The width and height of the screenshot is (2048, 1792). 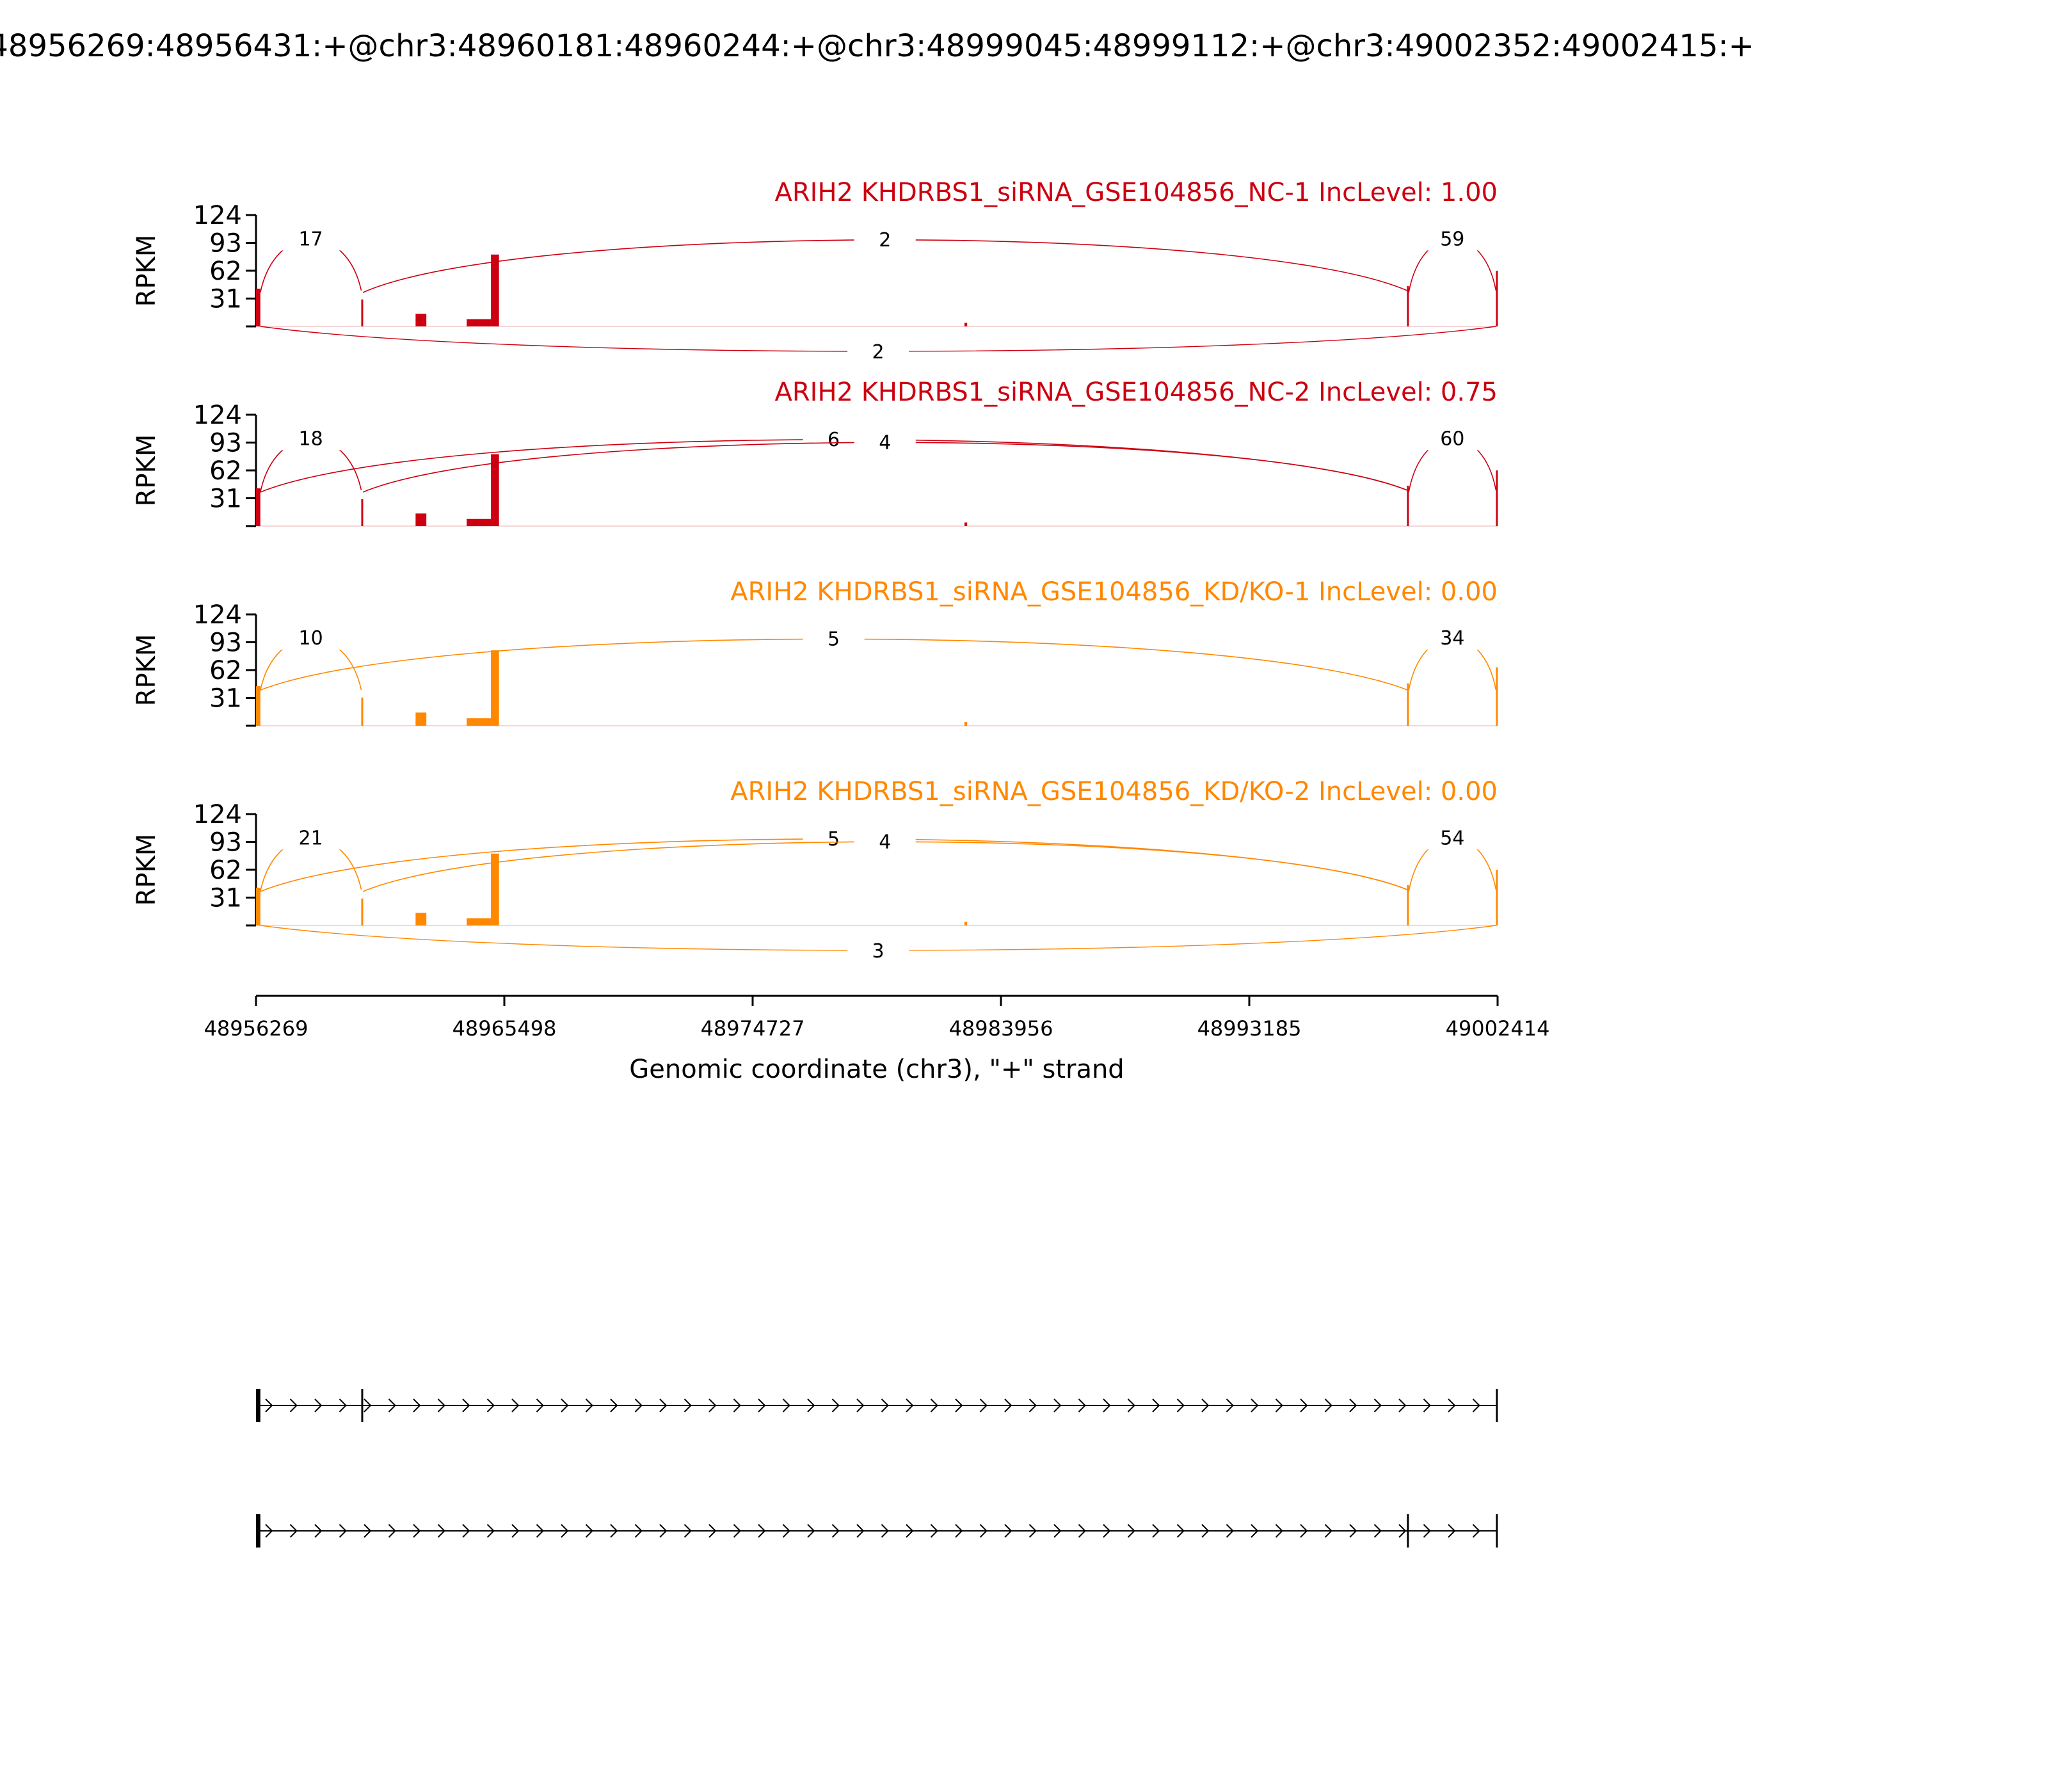 I want to click on y-tick-label: 93, so click(x=225, y=244).